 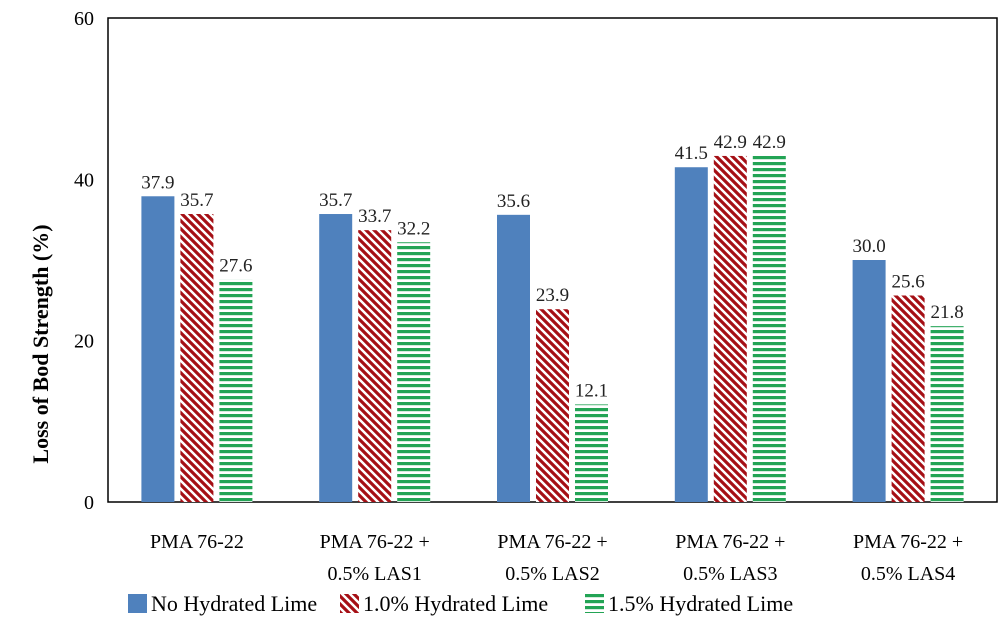 I want to click on data-label: 33.7, so click(x=374, y=216).